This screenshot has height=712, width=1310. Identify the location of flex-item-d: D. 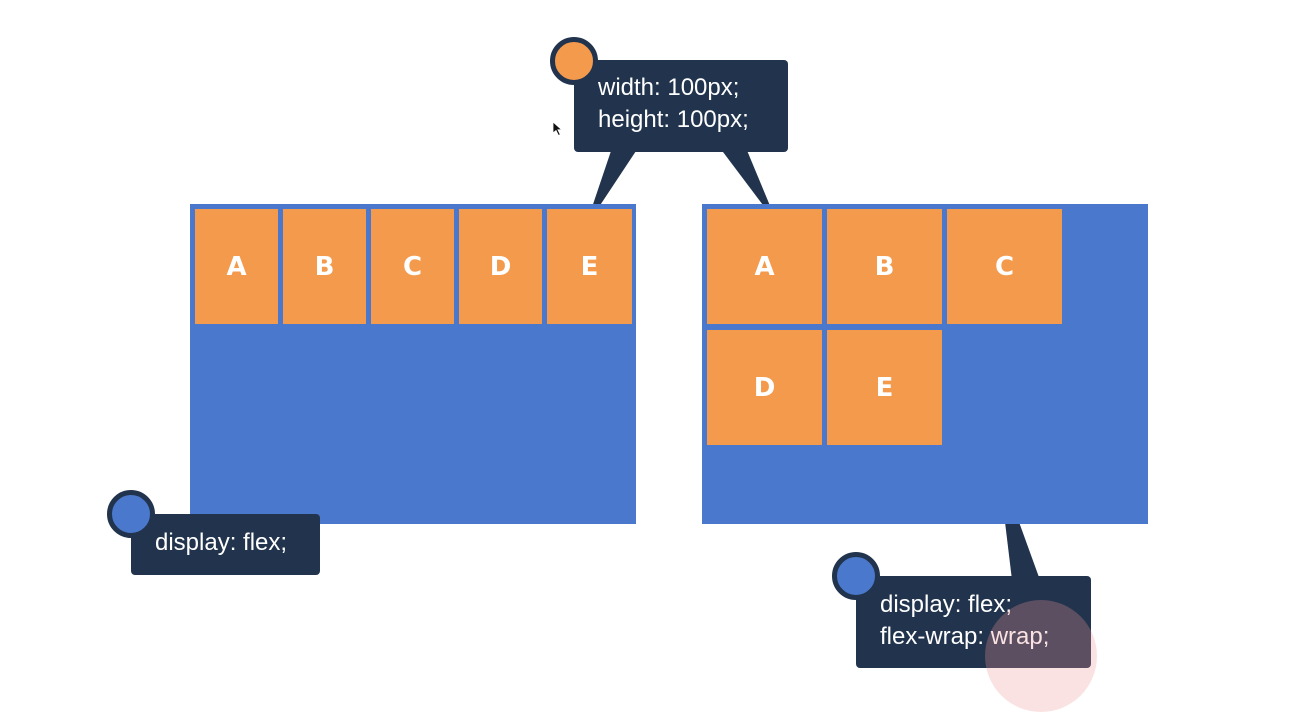
(500, 266).